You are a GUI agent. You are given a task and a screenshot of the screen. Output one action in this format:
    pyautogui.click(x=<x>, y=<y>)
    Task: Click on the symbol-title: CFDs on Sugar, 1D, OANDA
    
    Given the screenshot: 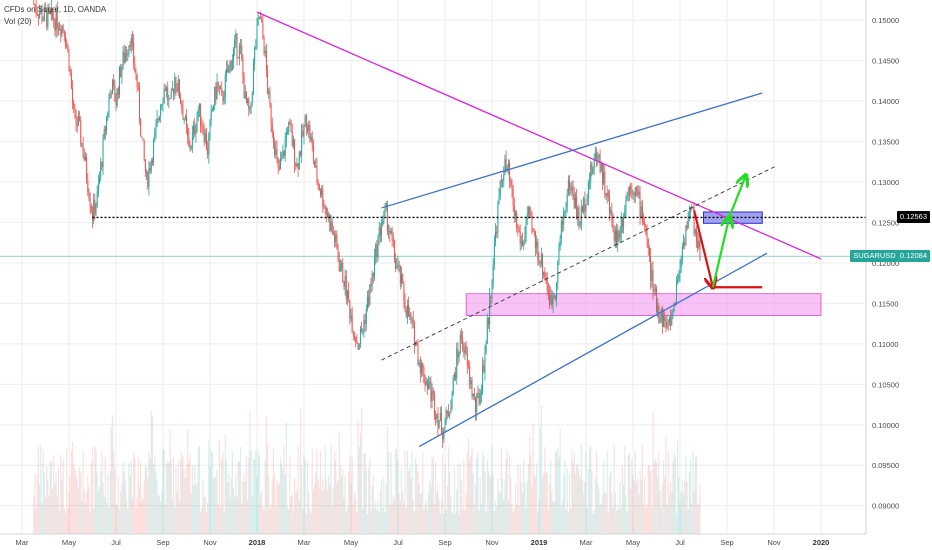 What is the action you would take?
    pyautogui.click(x=55, y=9)
    